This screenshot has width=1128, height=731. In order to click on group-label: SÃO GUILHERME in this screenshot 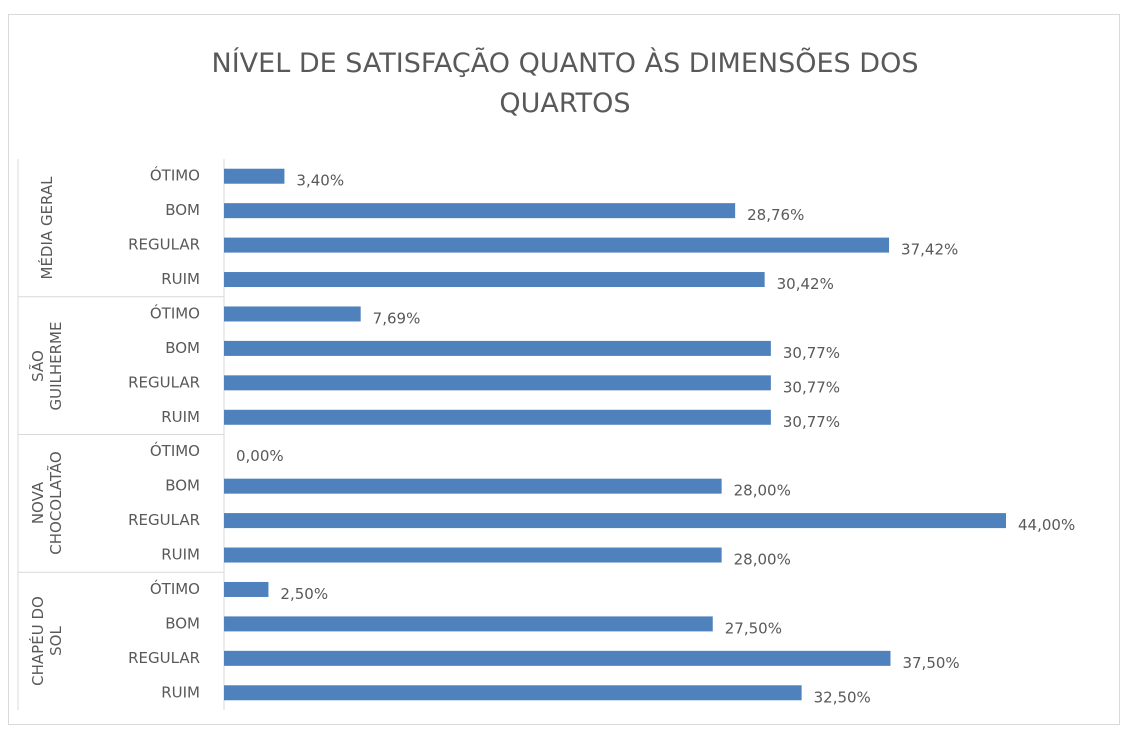, I will do `click(47, 366)`.